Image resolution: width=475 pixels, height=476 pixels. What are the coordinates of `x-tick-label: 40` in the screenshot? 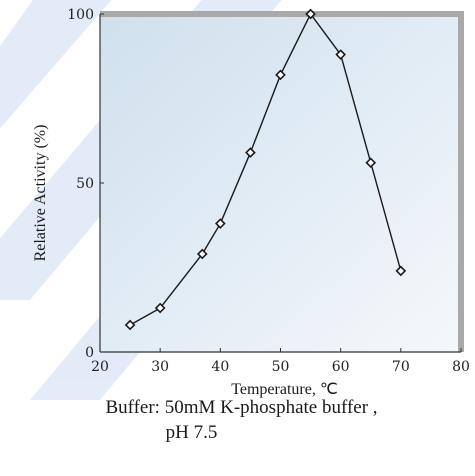 It's located at (220, 367).